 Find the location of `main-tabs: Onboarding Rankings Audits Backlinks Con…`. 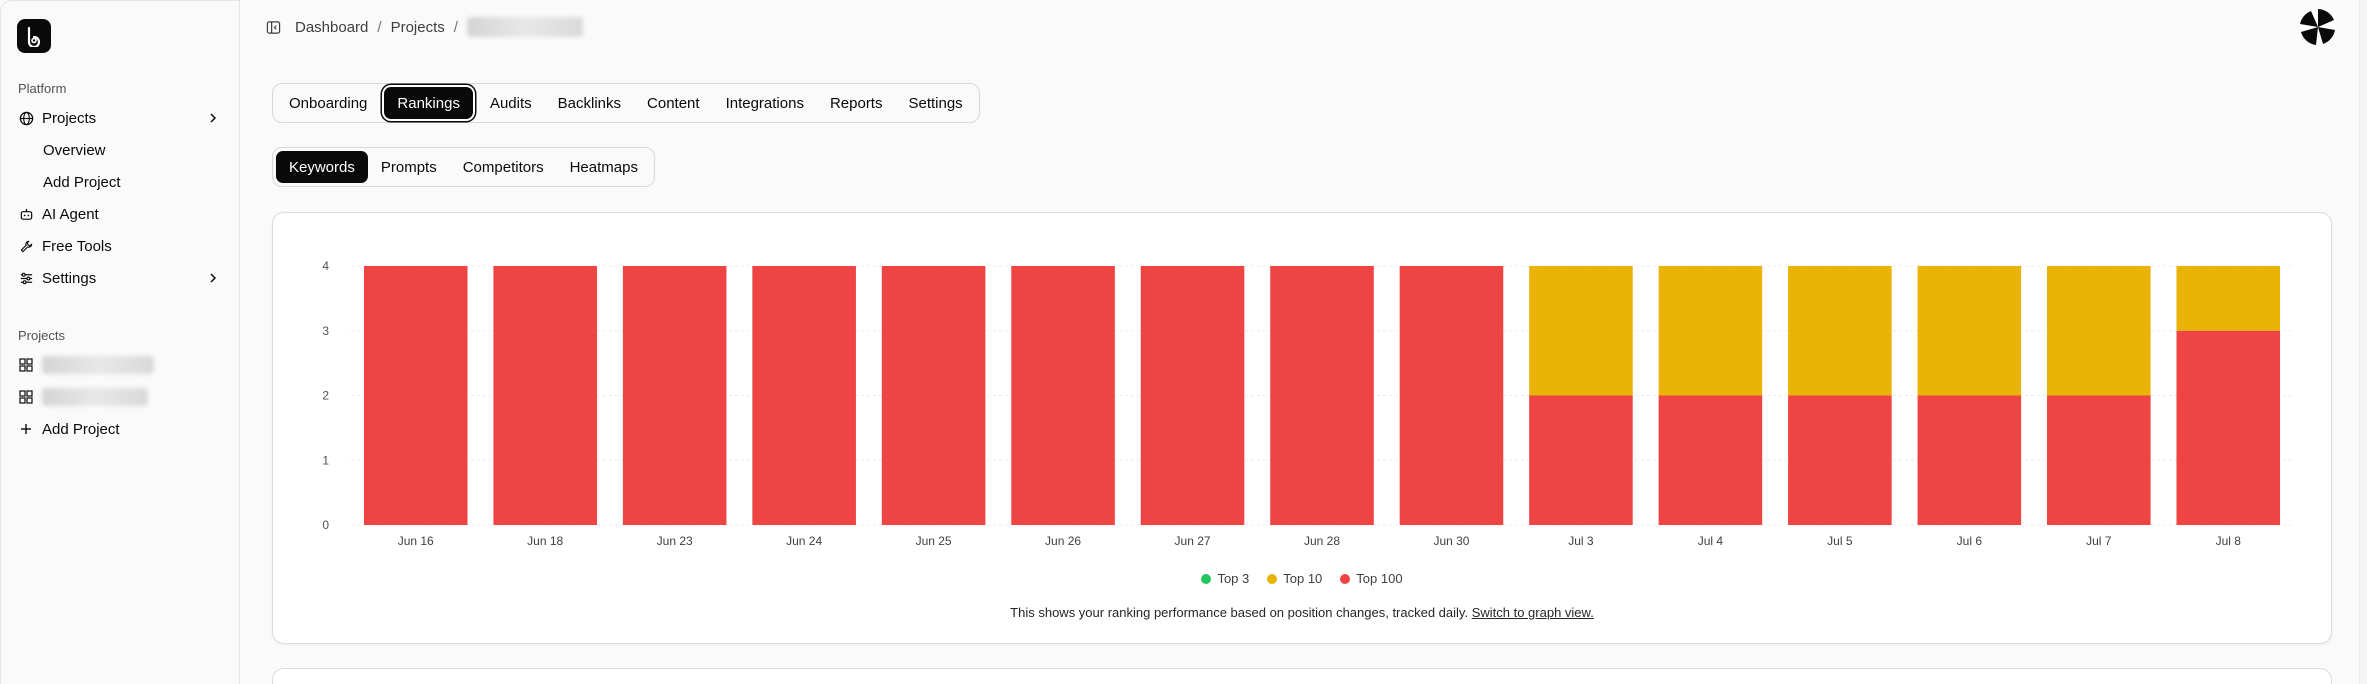

main-tabs: Onboarding Rankings Audits Backlinks Con… is located at coordinates (626, 103).